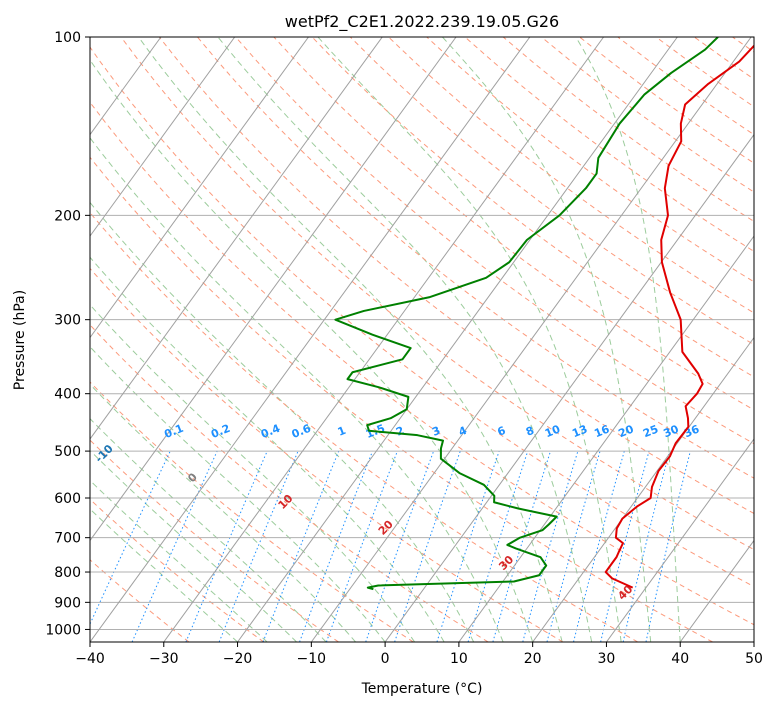 This screenshot has width=775, height=708. I want to click on y-tick-label: 500, so click(67, 452).